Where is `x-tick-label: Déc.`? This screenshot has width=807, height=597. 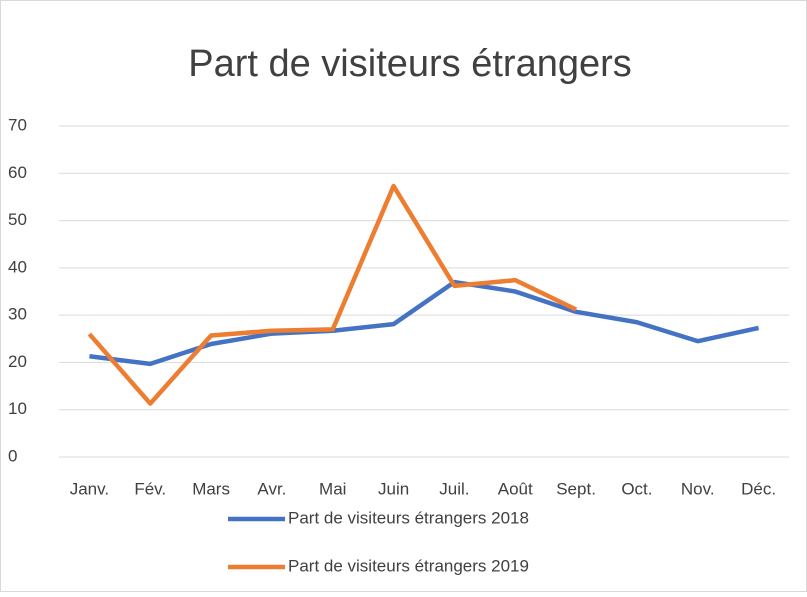 x-tick-label: Déc. is located at coordinates (758, 488).